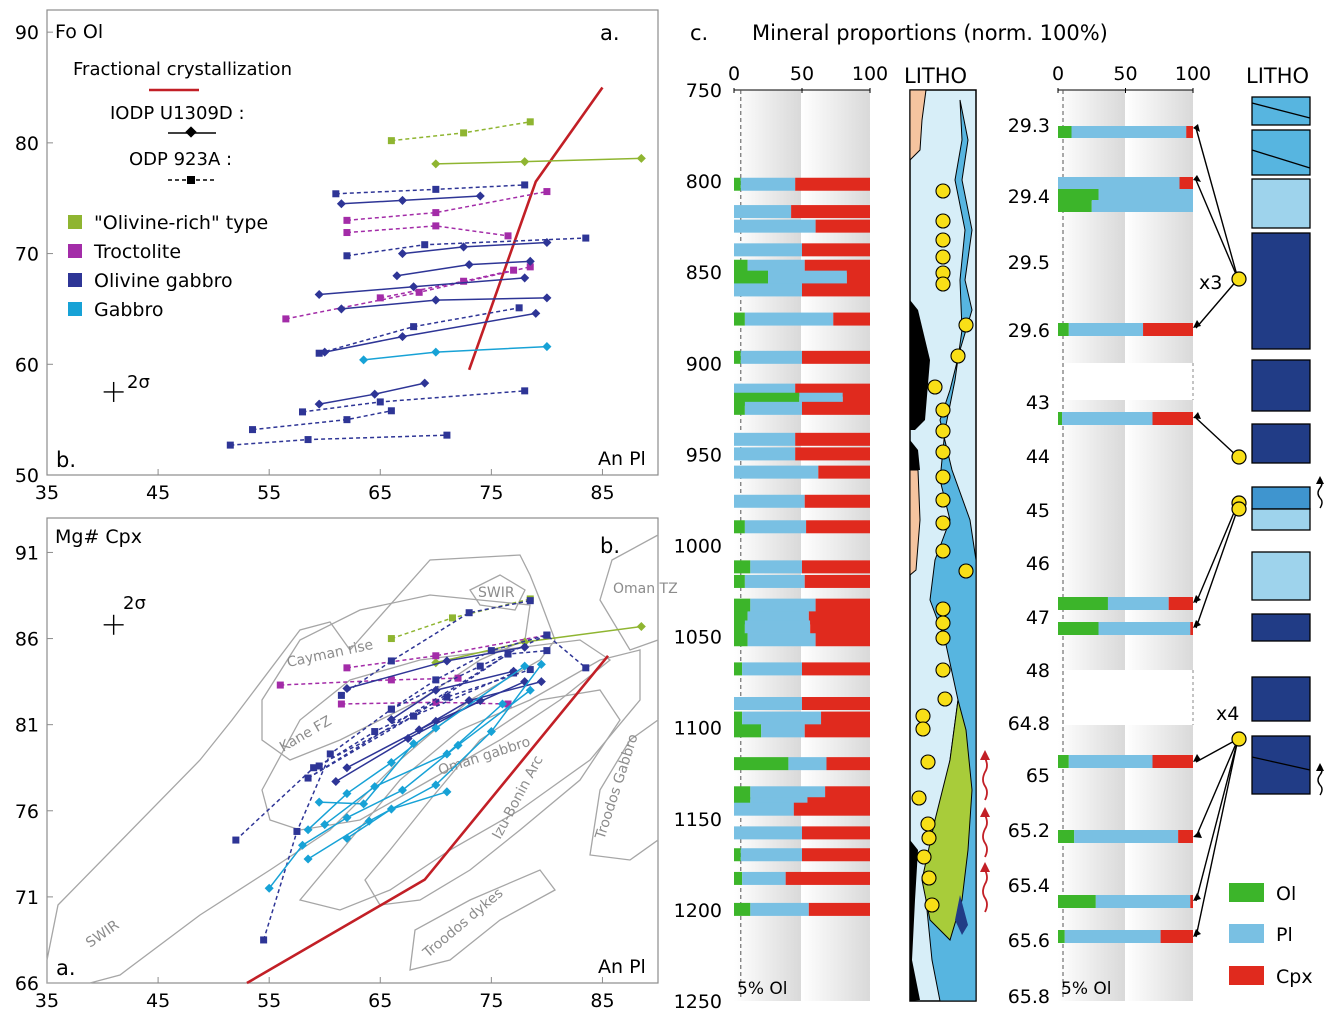 The image size is (1330, 1014). I want to click on field-label-swir-small: SWIR, so click(496, 593).